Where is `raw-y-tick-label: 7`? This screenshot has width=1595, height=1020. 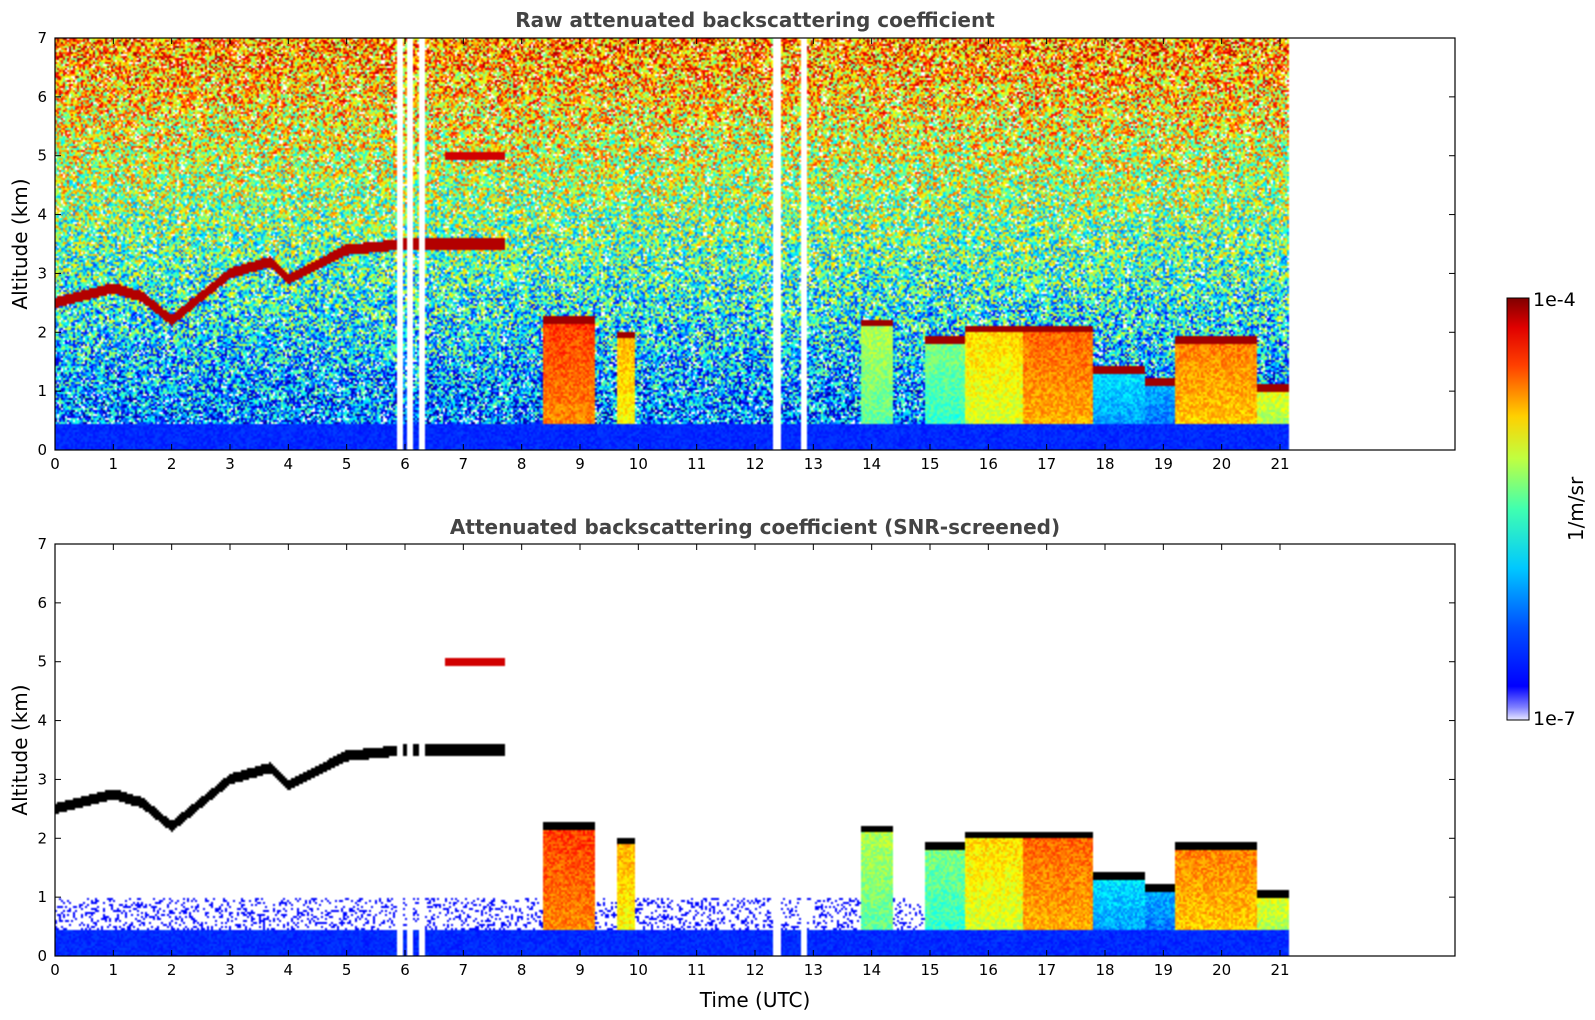
raw-y-tick-label: 7 is located at coordinates (42, 38).